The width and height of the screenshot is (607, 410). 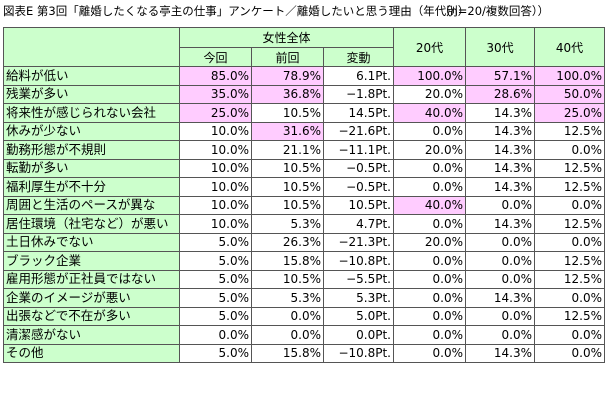 What do you see at coordinates (429, 47) in the screenshot?
I see `header-age-20s: 20代` at bounding box center [429, 47].